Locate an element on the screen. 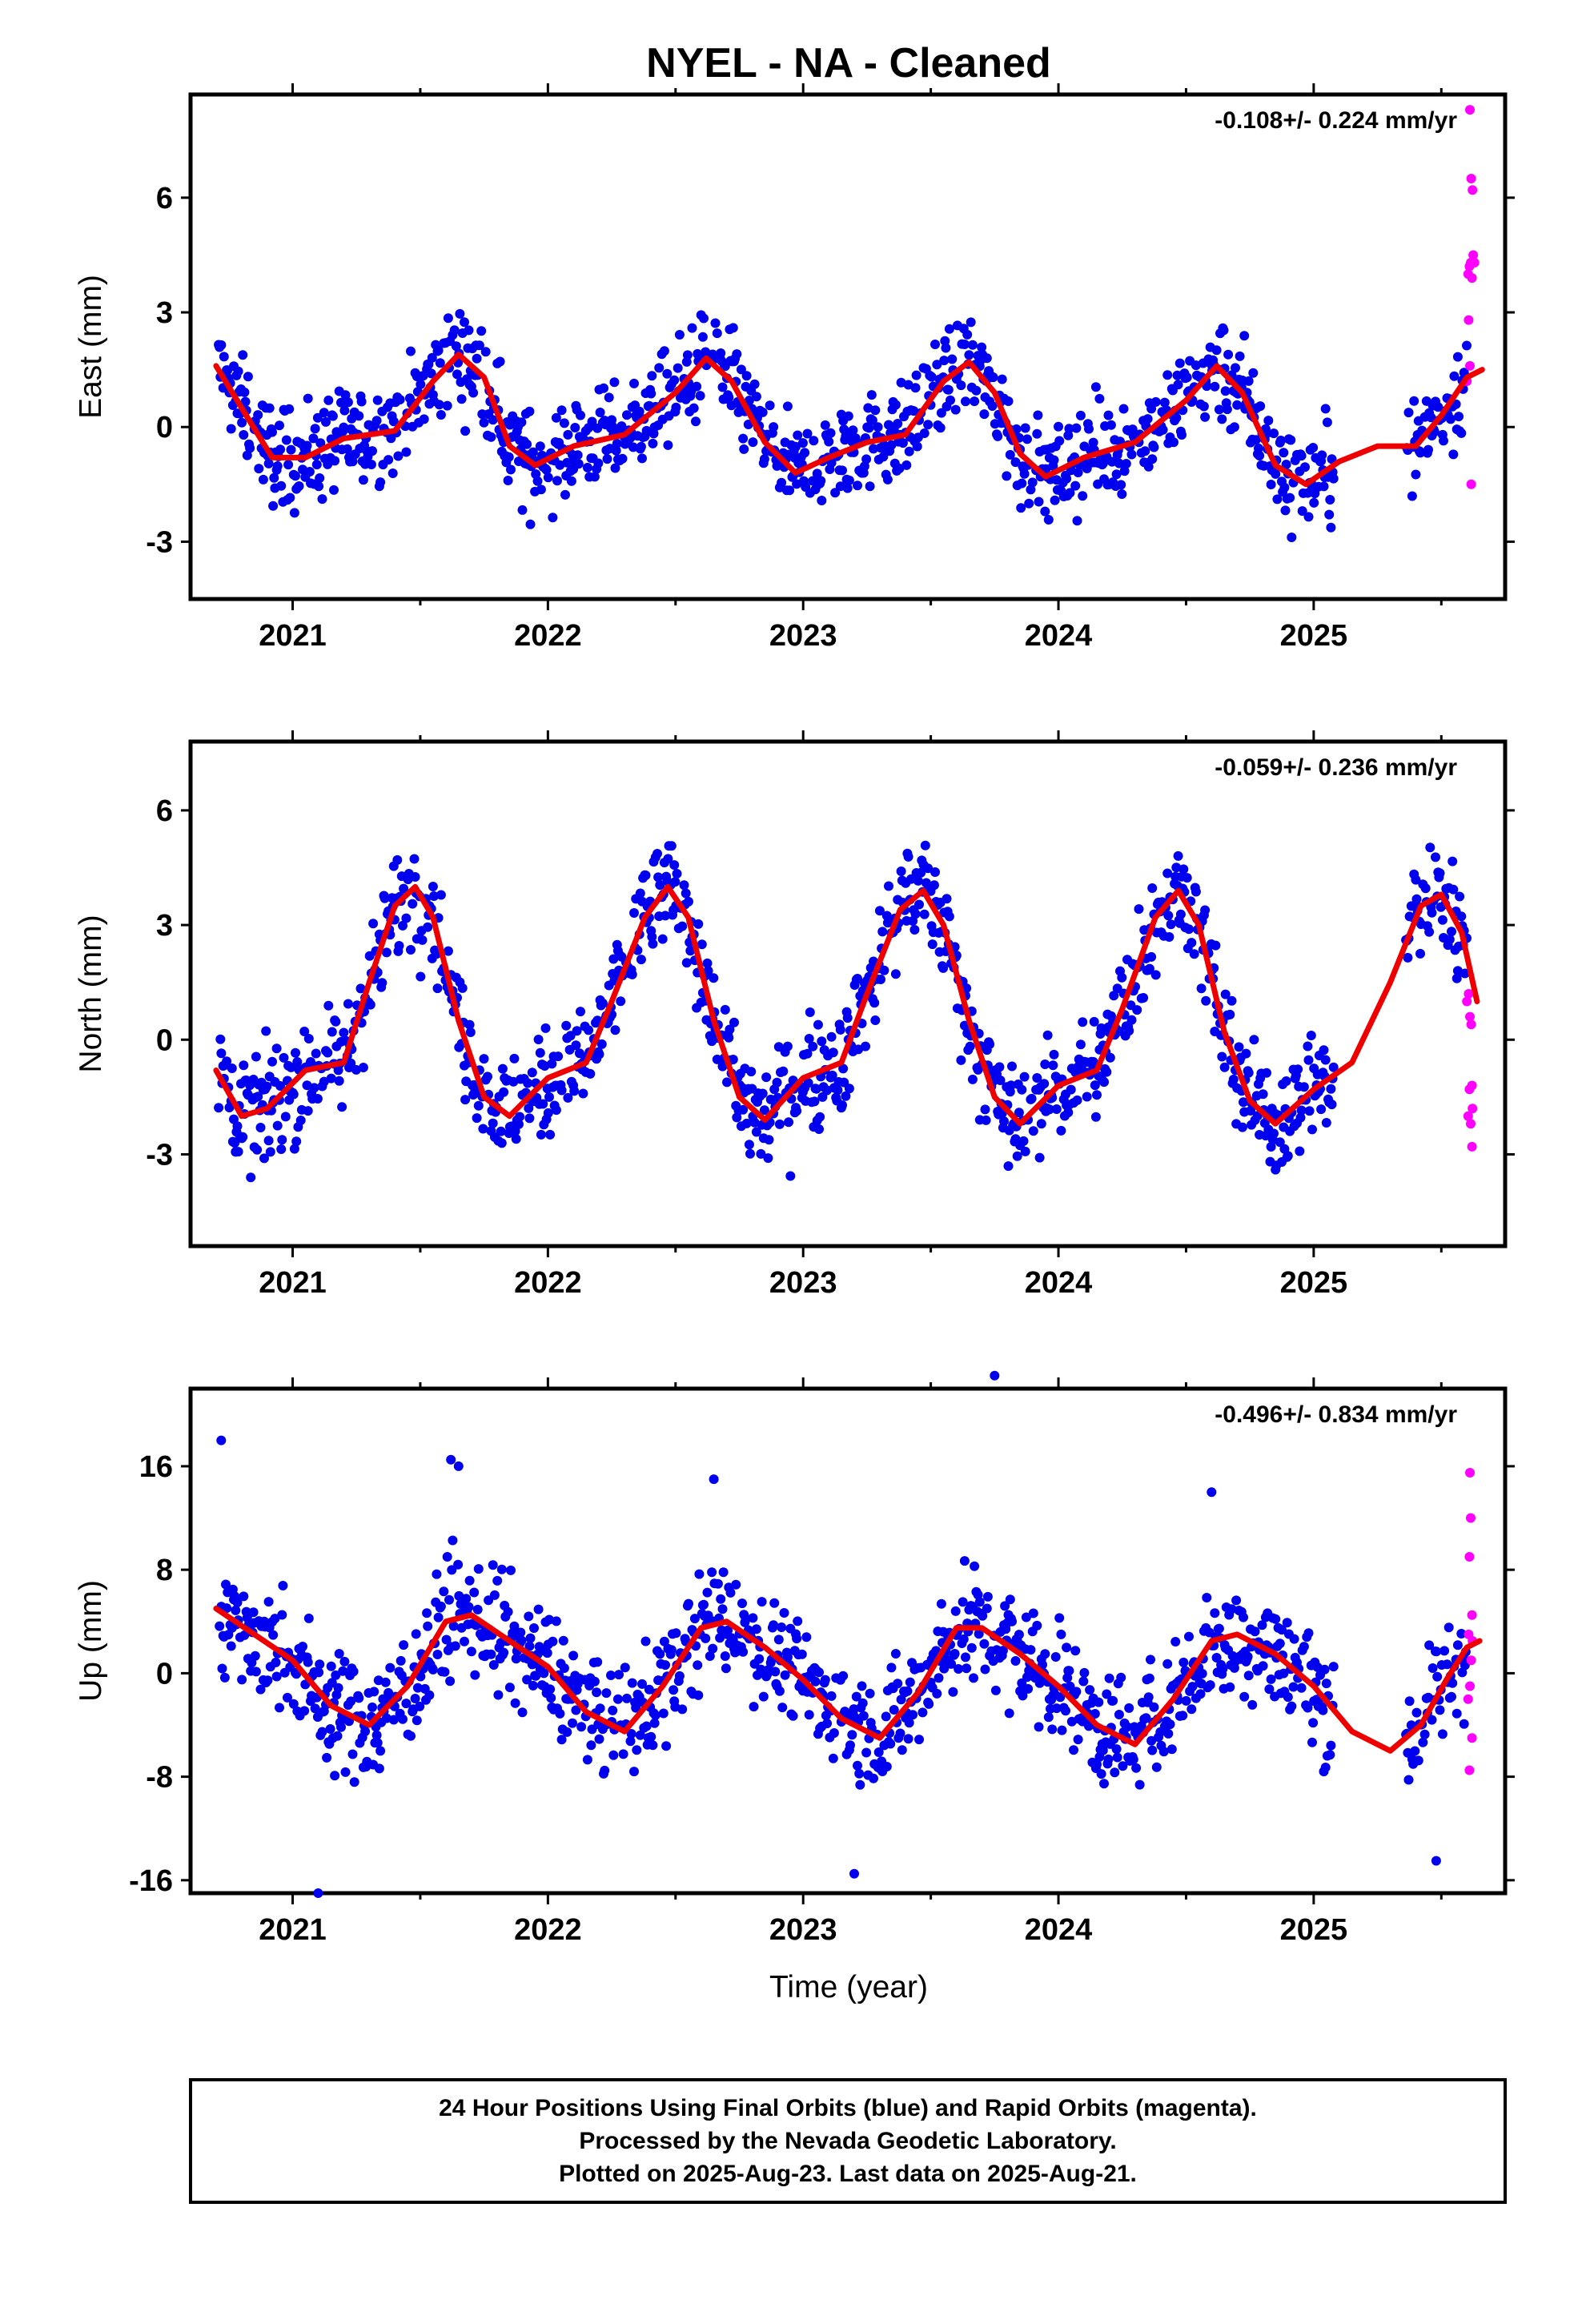  rapid-orbit-point is located at coordinates (1468, 1116).